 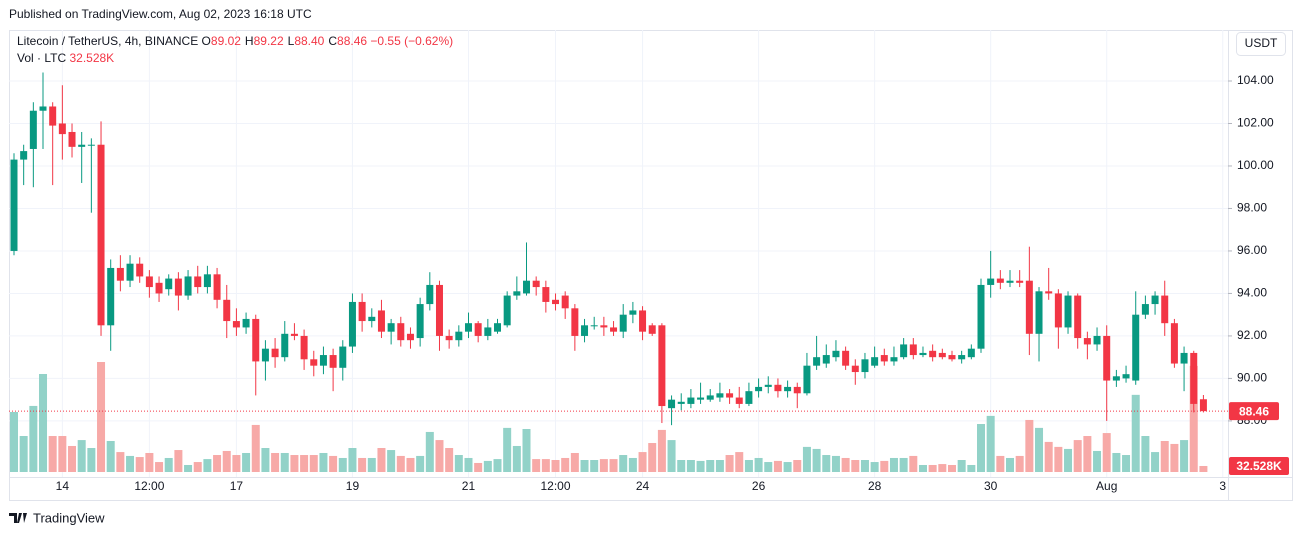 I want to click on price-label-bg, so click(x=1254, y=411).